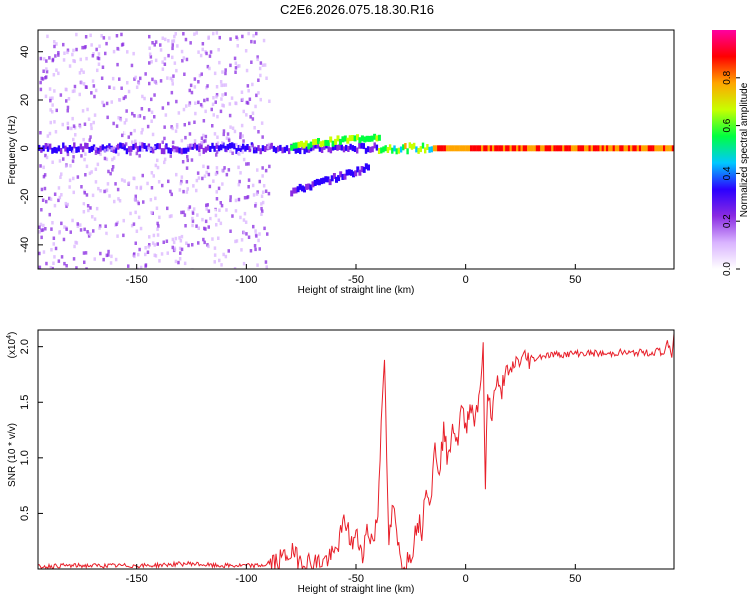  What do you see at coordinates (12, 455) in the screenshot?
I see `snr-ylabel: SNR (10 * v/v)` at bounding box center [12, 455].